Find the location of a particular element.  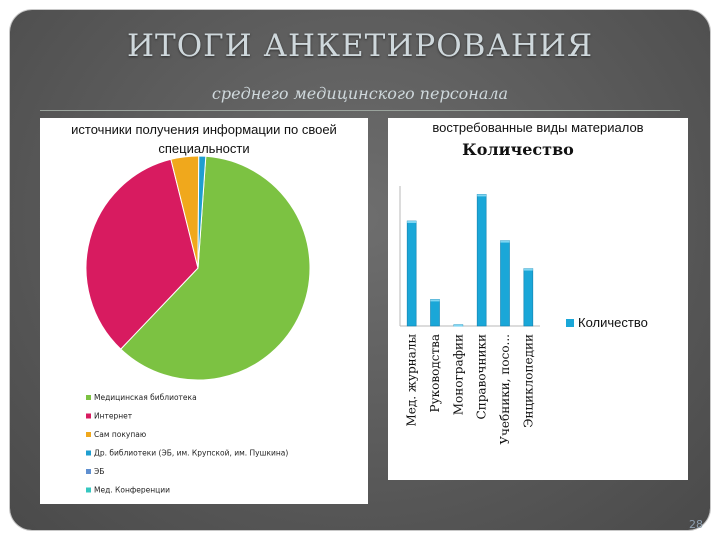

bar-legend-swatch is located at coordinates (570, 323).